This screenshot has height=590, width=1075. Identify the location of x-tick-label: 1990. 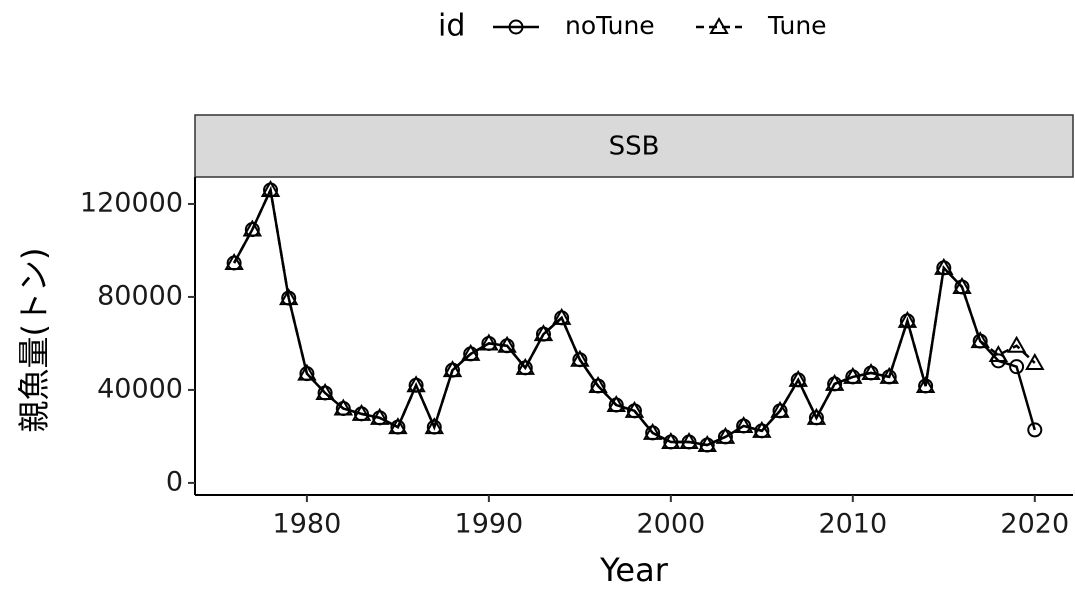
(489, 524).